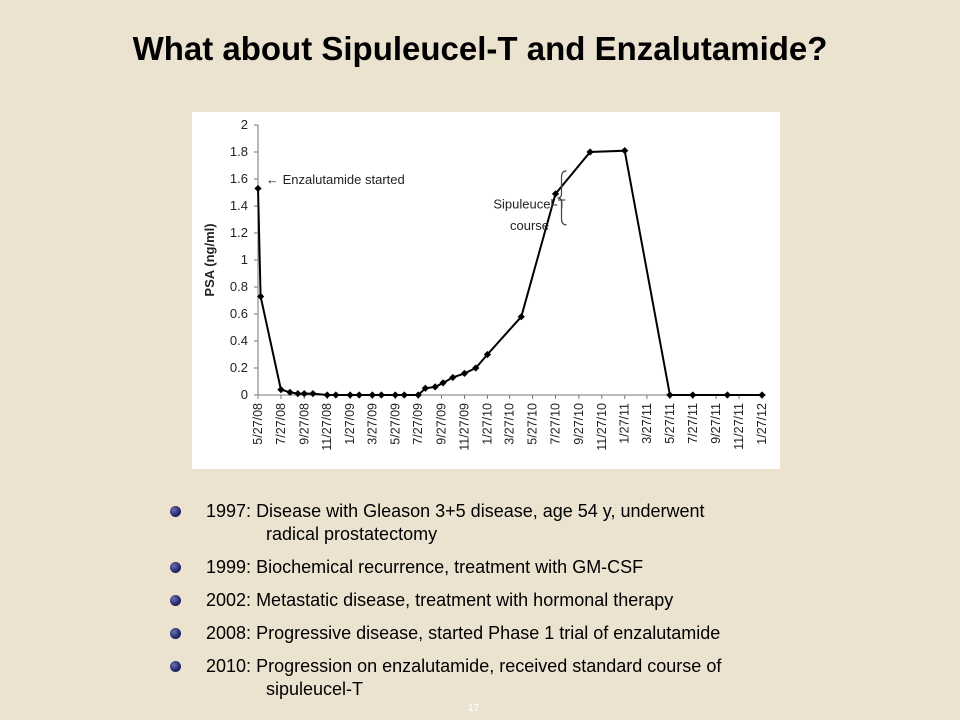 The image size is (960, 720). Describe the element at coordinates (474, 708) in the screenshot. I see `page-number: 17` at that location.